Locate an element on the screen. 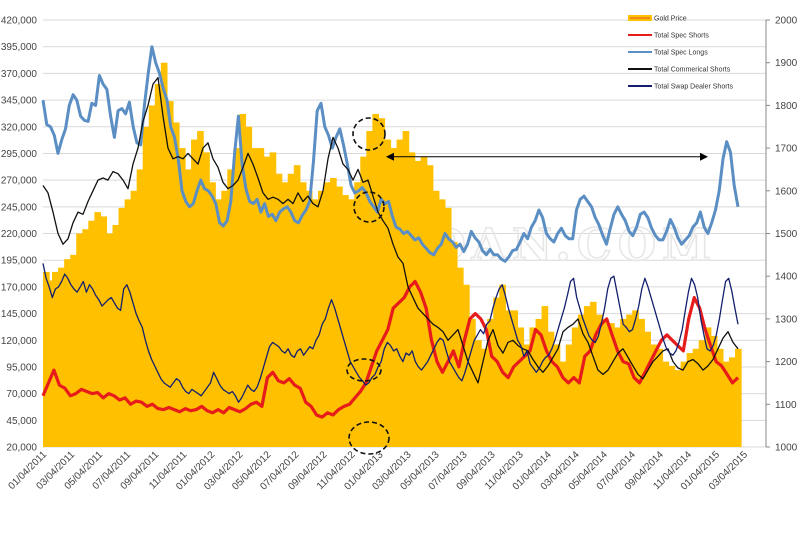  arrow-head-left is located at coordinates (390, 156).